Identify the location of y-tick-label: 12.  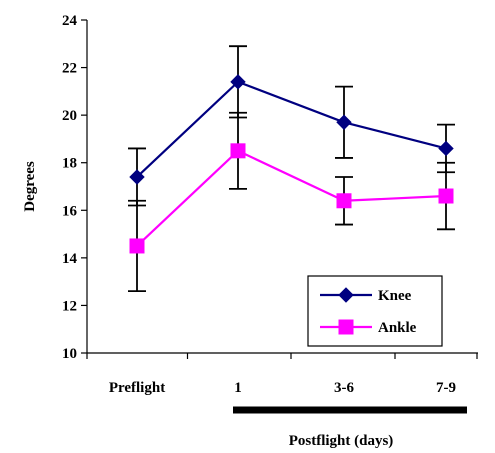
(69, 306).